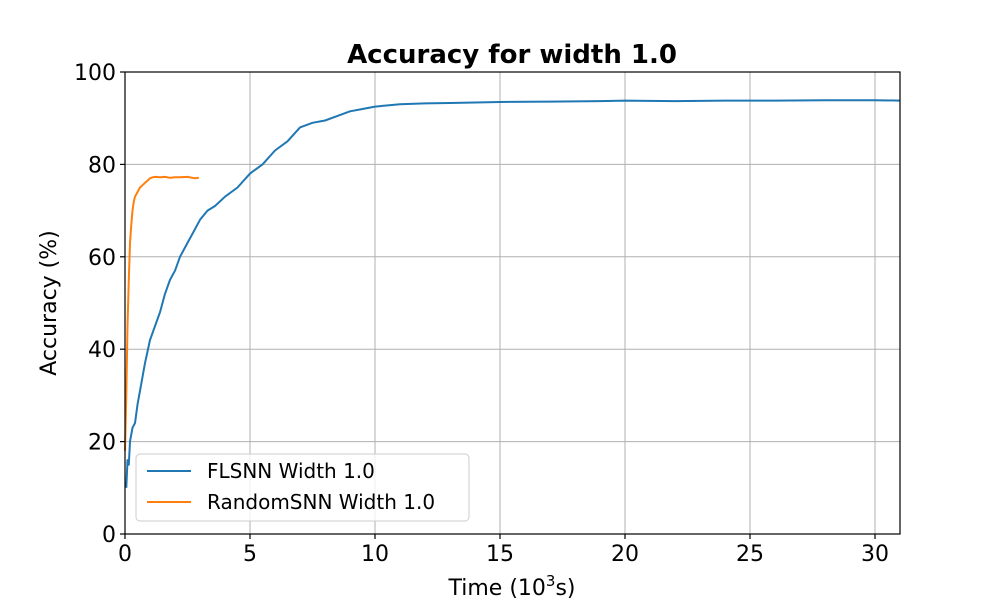 This screenshot has width=1000, height=605. What do you see at coordinates (109, 535) in the screenshot?
I see `y-tick-label: 0` at bounding box center [109, 535].